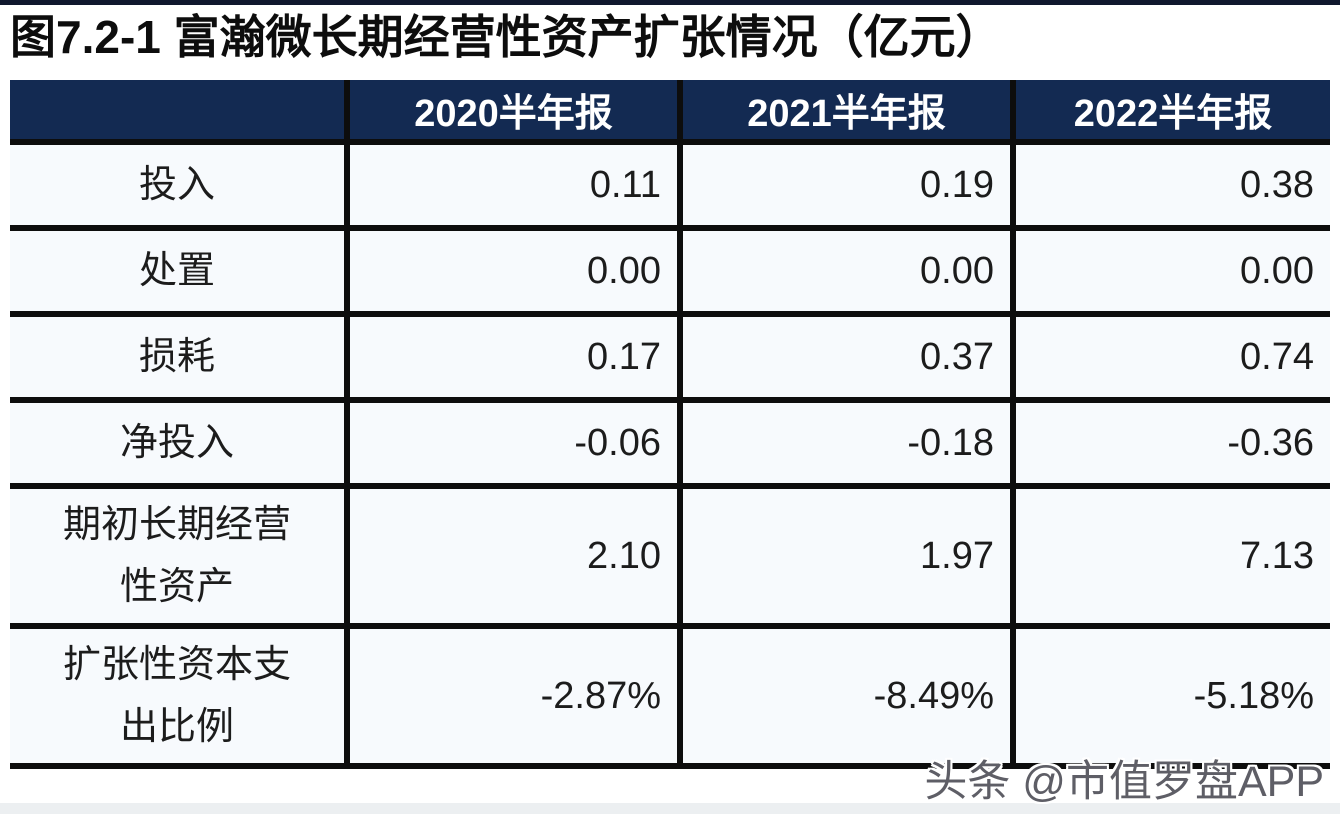  I want to click on cell-value: -5.18%, so click(1170, 696).